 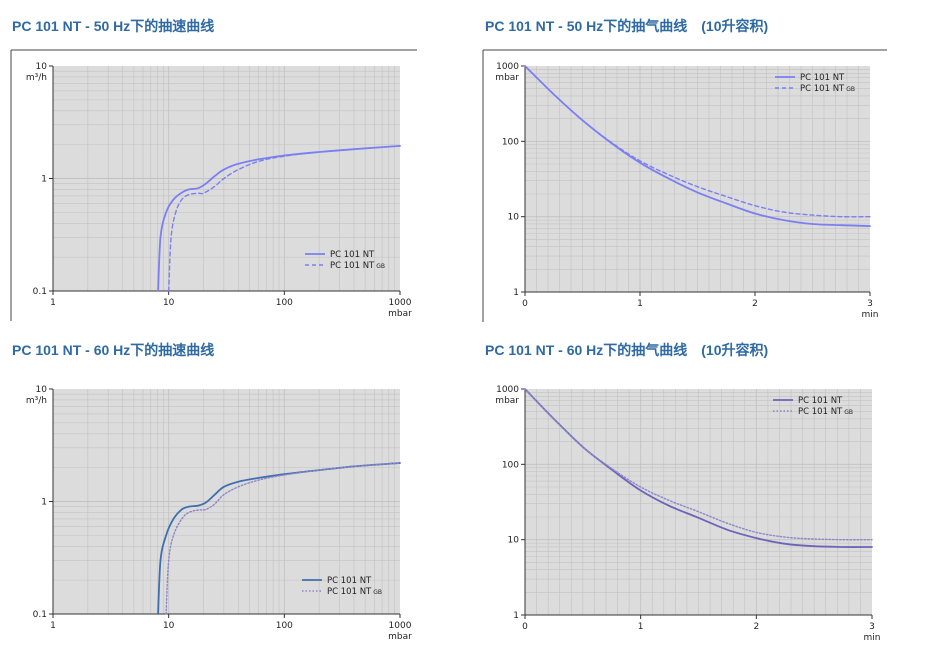 What do you see at coordinates (113, 350) in the screenshot?
I see `chart-title-pumping-speed-60hz: PC 101 NT - 60 Hz下的抽速曲线` at bounding box center [113, 350].